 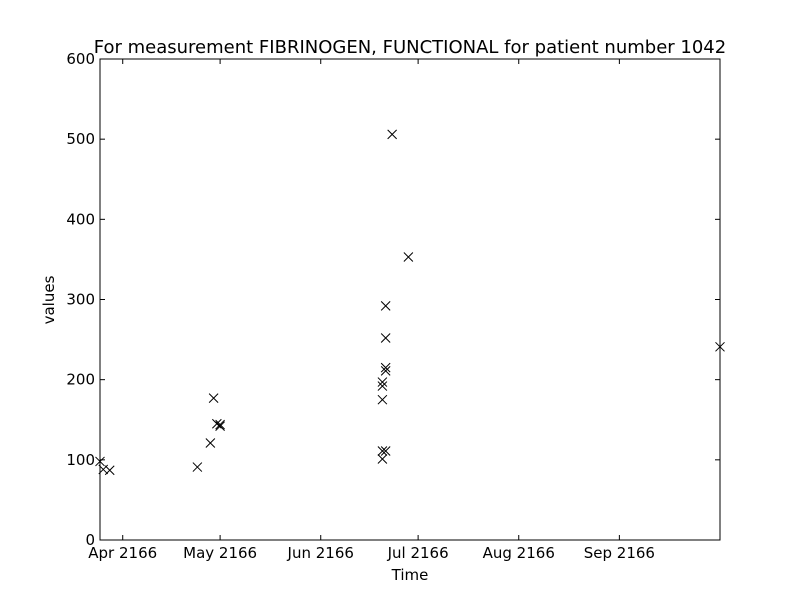 I want to click on y-tick-label: 0, so click(x=90, y=540).